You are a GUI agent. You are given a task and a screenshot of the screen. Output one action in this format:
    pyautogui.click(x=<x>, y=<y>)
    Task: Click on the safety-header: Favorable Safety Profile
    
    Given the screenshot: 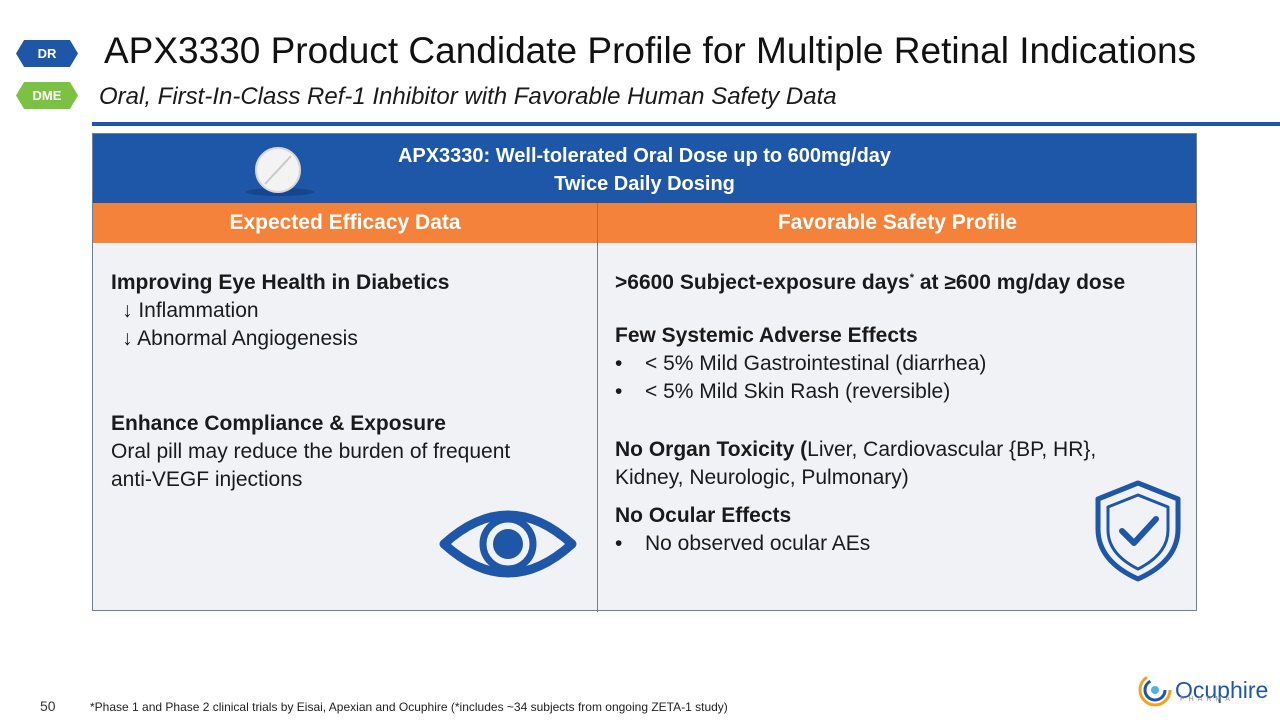 What is the action you would take?
    pyautogui.click(x=897, y=222)
    